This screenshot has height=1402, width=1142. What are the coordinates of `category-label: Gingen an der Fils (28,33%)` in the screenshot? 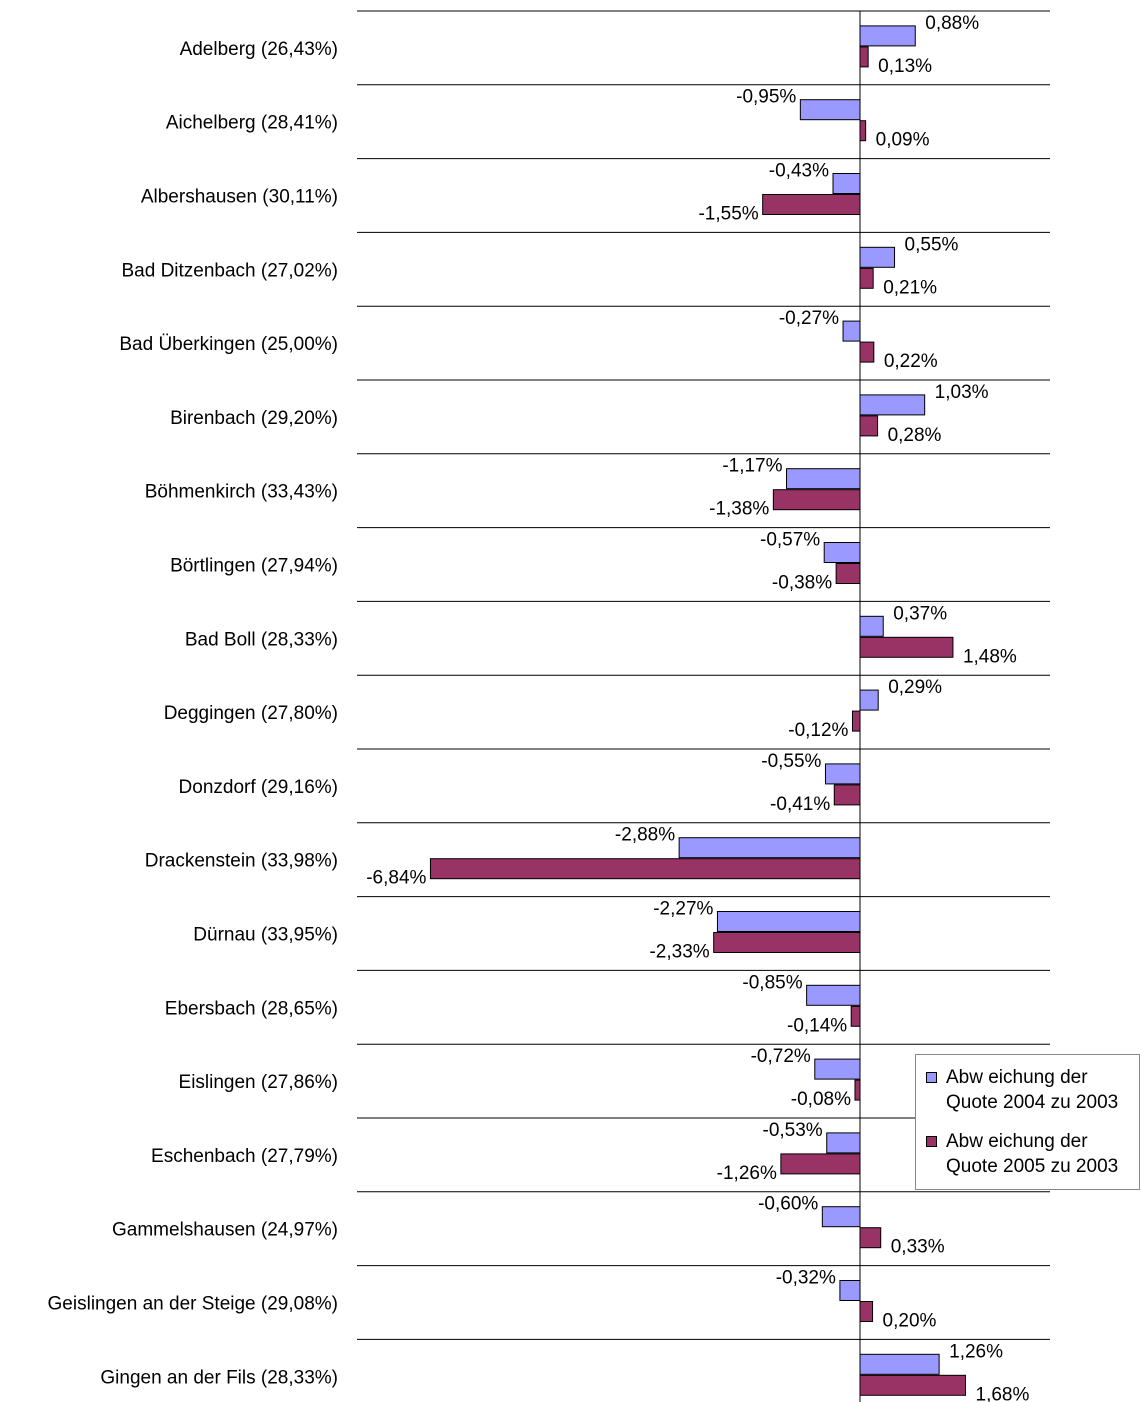 It's located at (219, 1377).